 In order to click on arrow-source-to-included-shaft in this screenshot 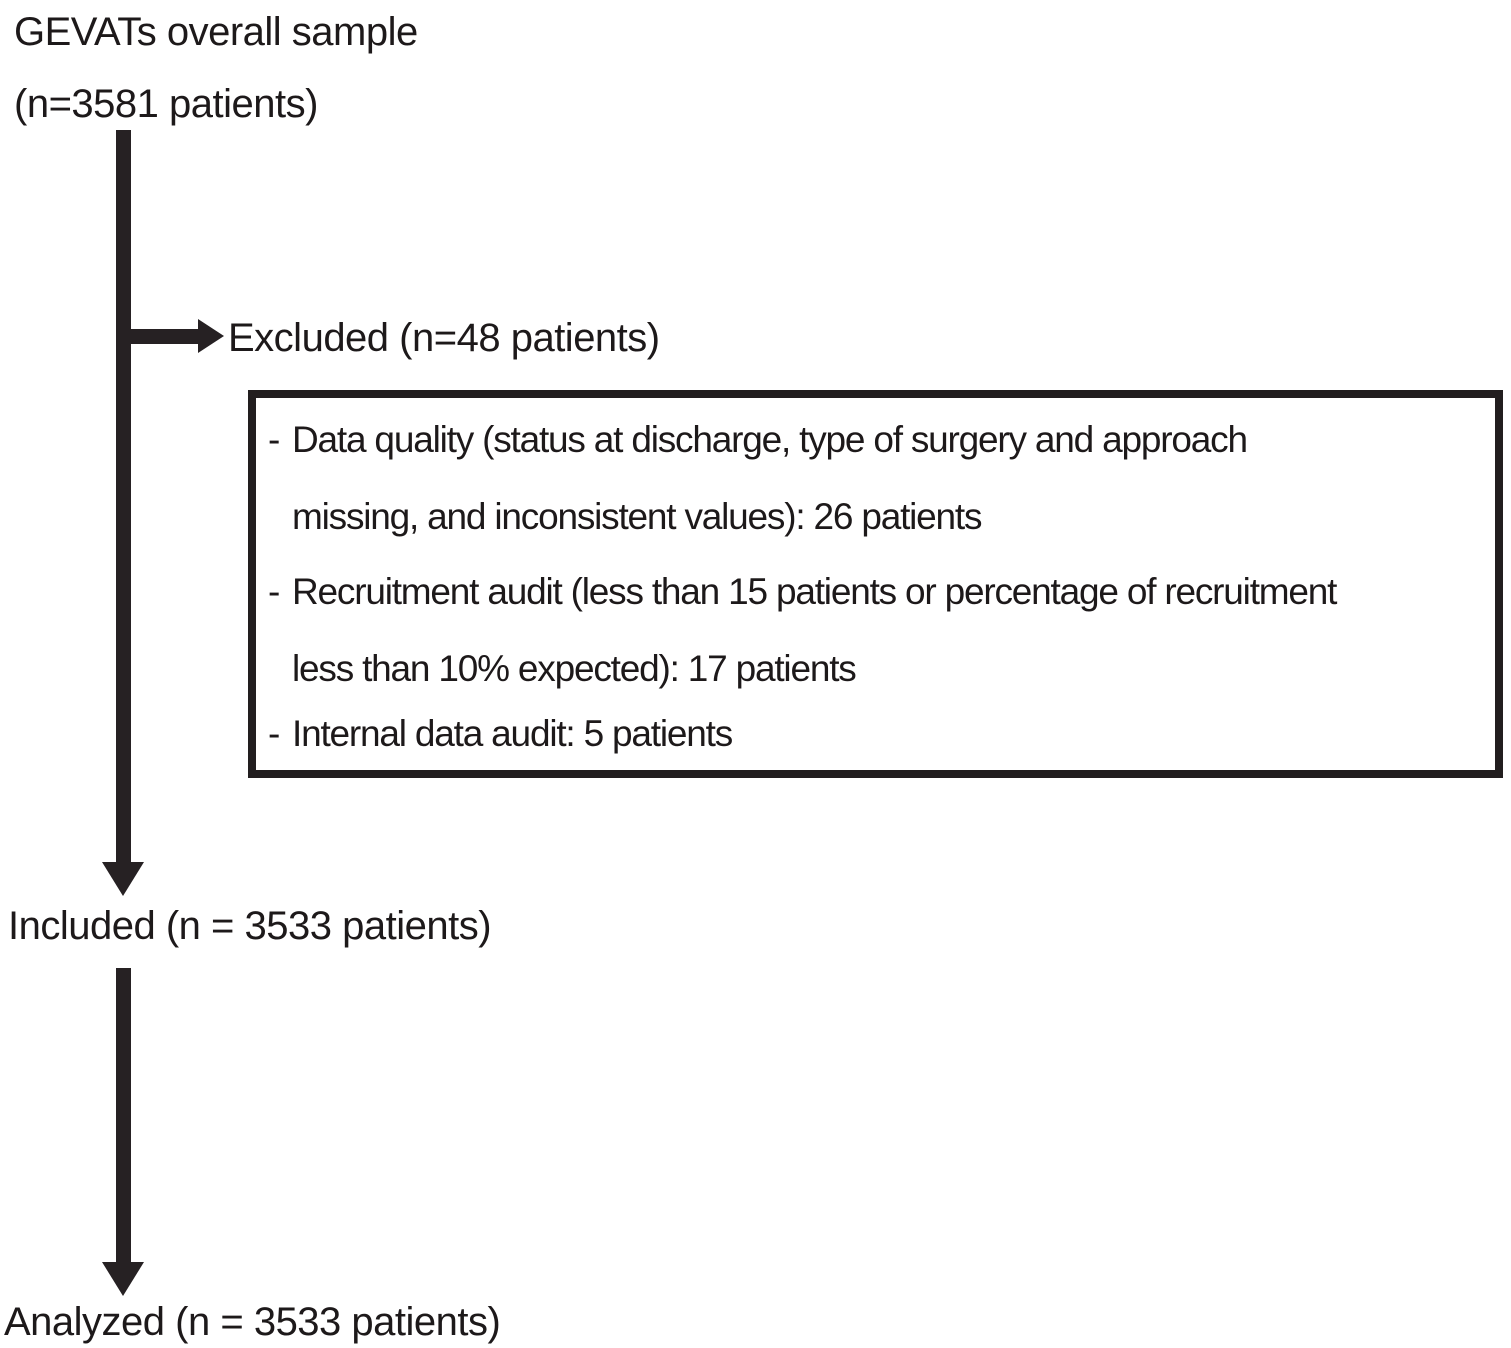, I will do `click(123, 497)`.